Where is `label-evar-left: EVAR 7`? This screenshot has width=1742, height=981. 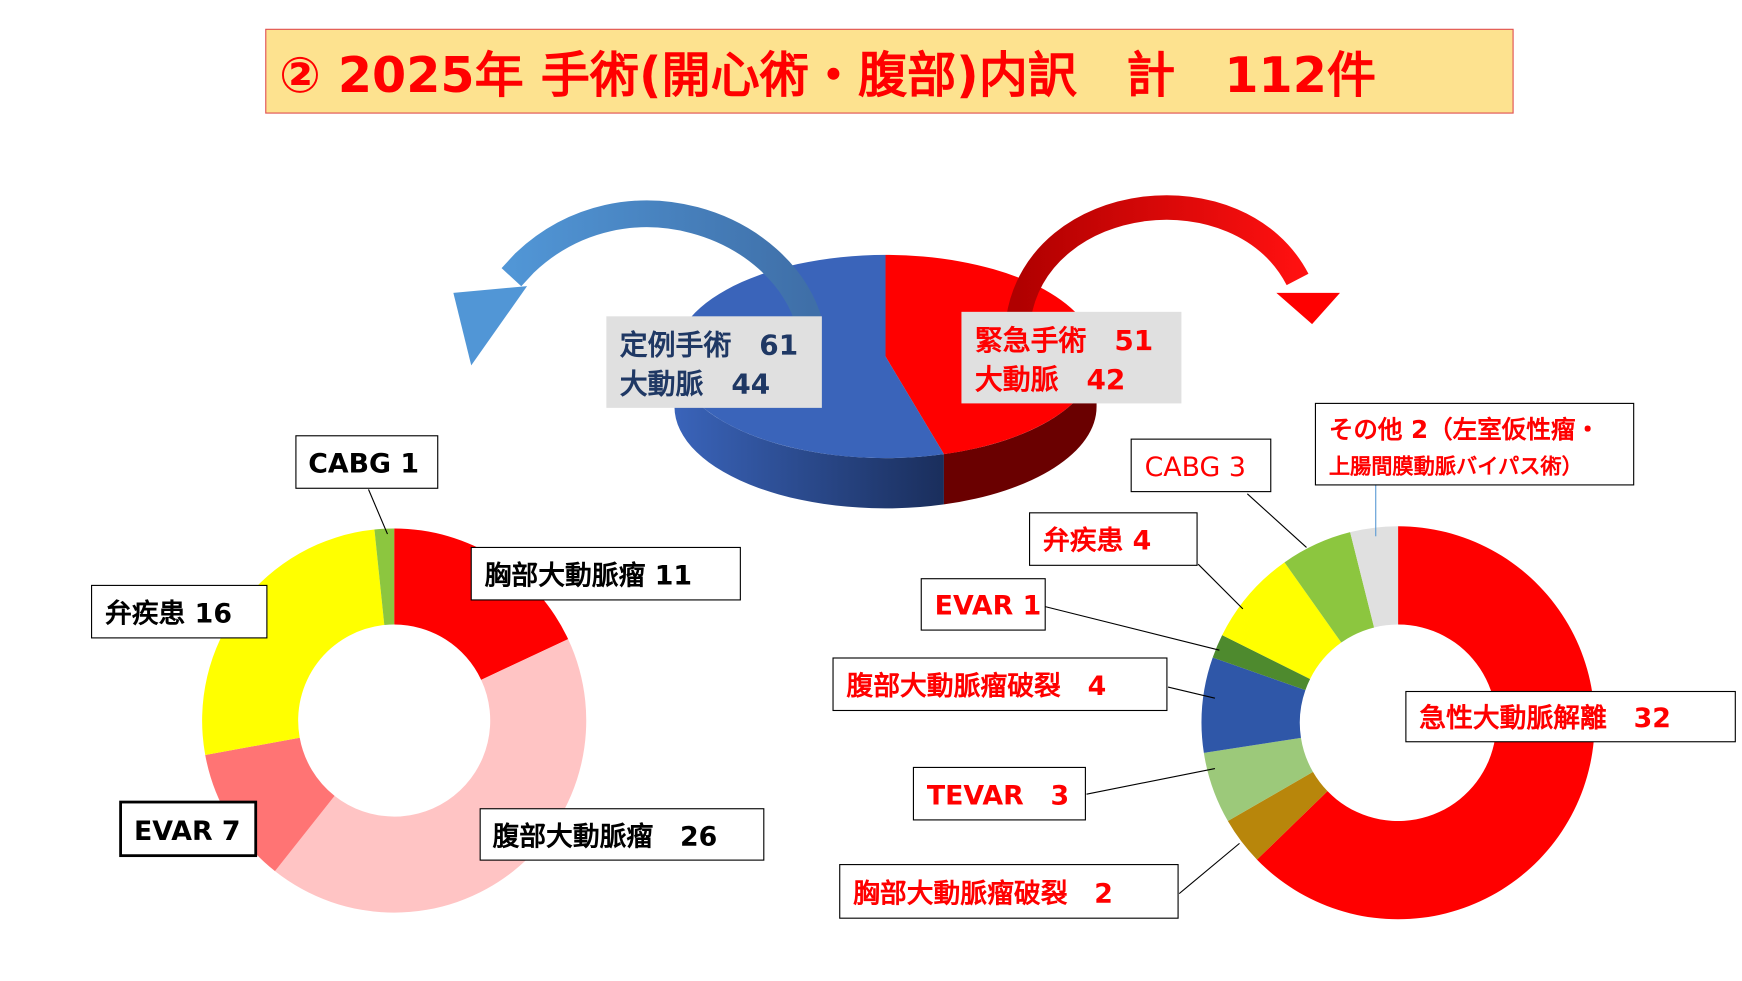 label-evar-left: EVAR 7 is located at coordinates (188, 829).